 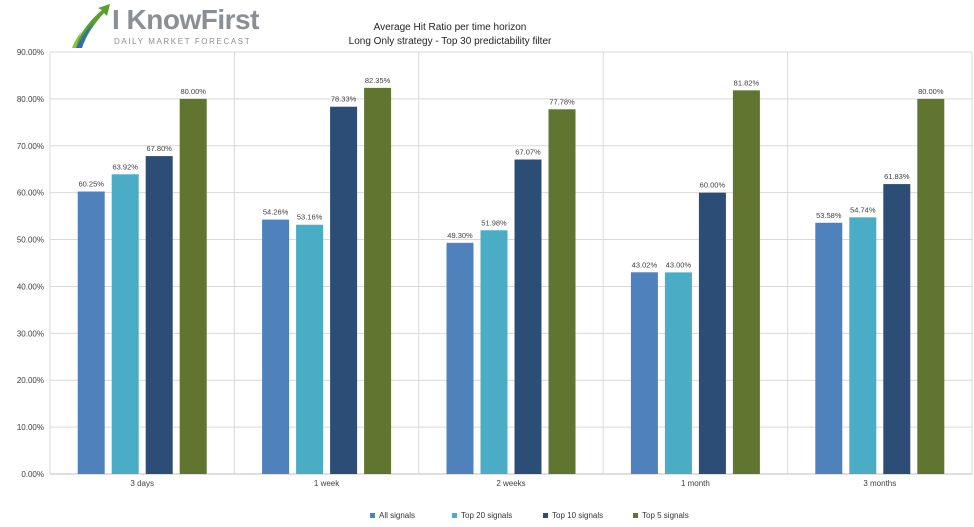 I want to click on data-label: 43.02%, so click(x=645, y=264).